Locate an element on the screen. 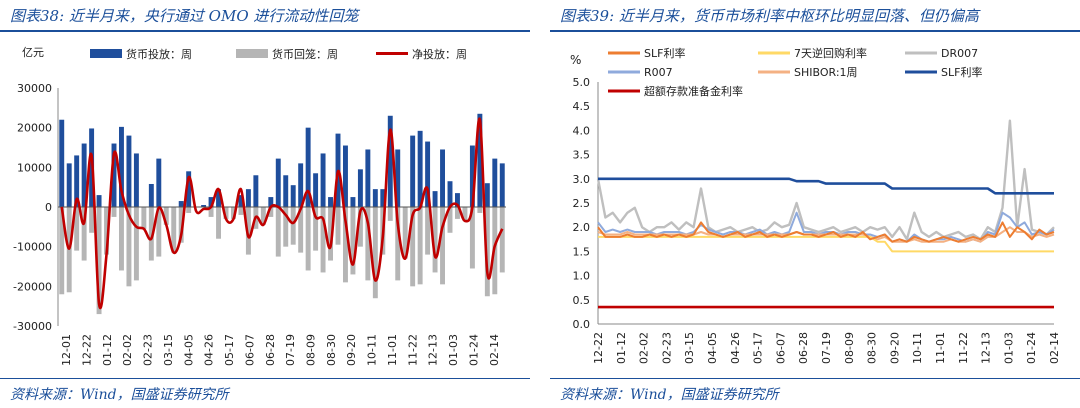  x-tick-label: 02-14 is located at coordinates (1054, 348).